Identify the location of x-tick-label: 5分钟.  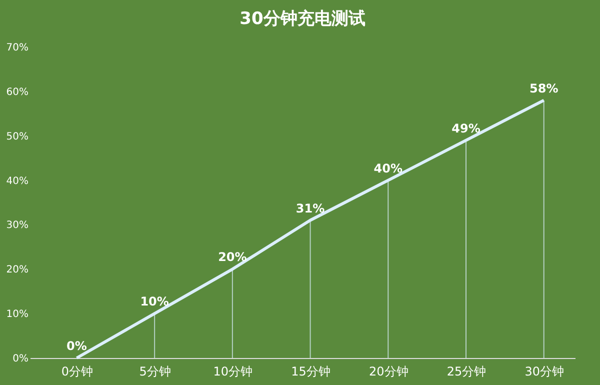
(155, 371).